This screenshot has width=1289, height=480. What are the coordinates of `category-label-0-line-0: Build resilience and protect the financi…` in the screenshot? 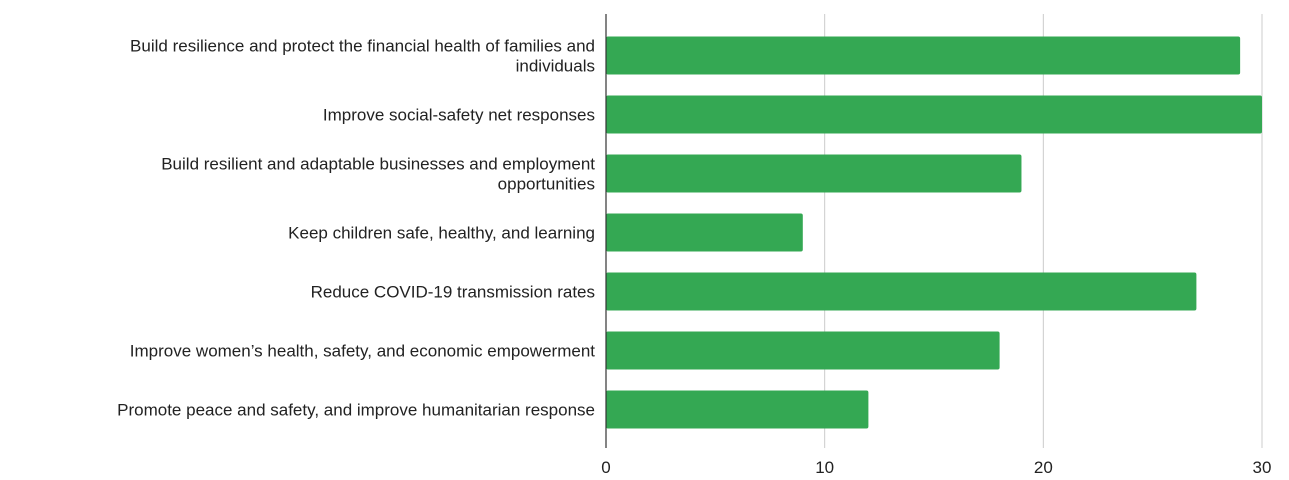 It's located at (362, 46).